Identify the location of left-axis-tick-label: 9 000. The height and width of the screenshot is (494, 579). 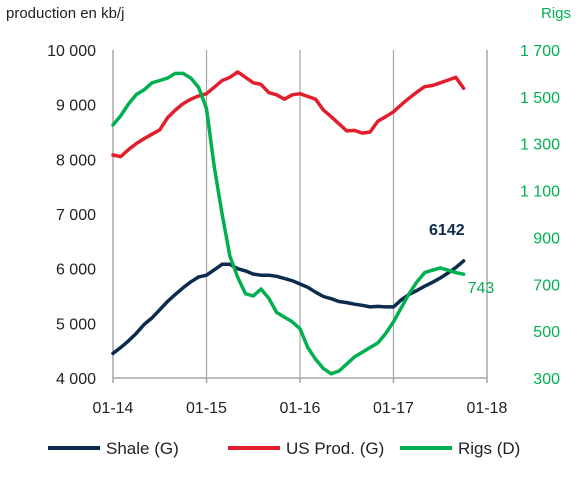
(76, 106).